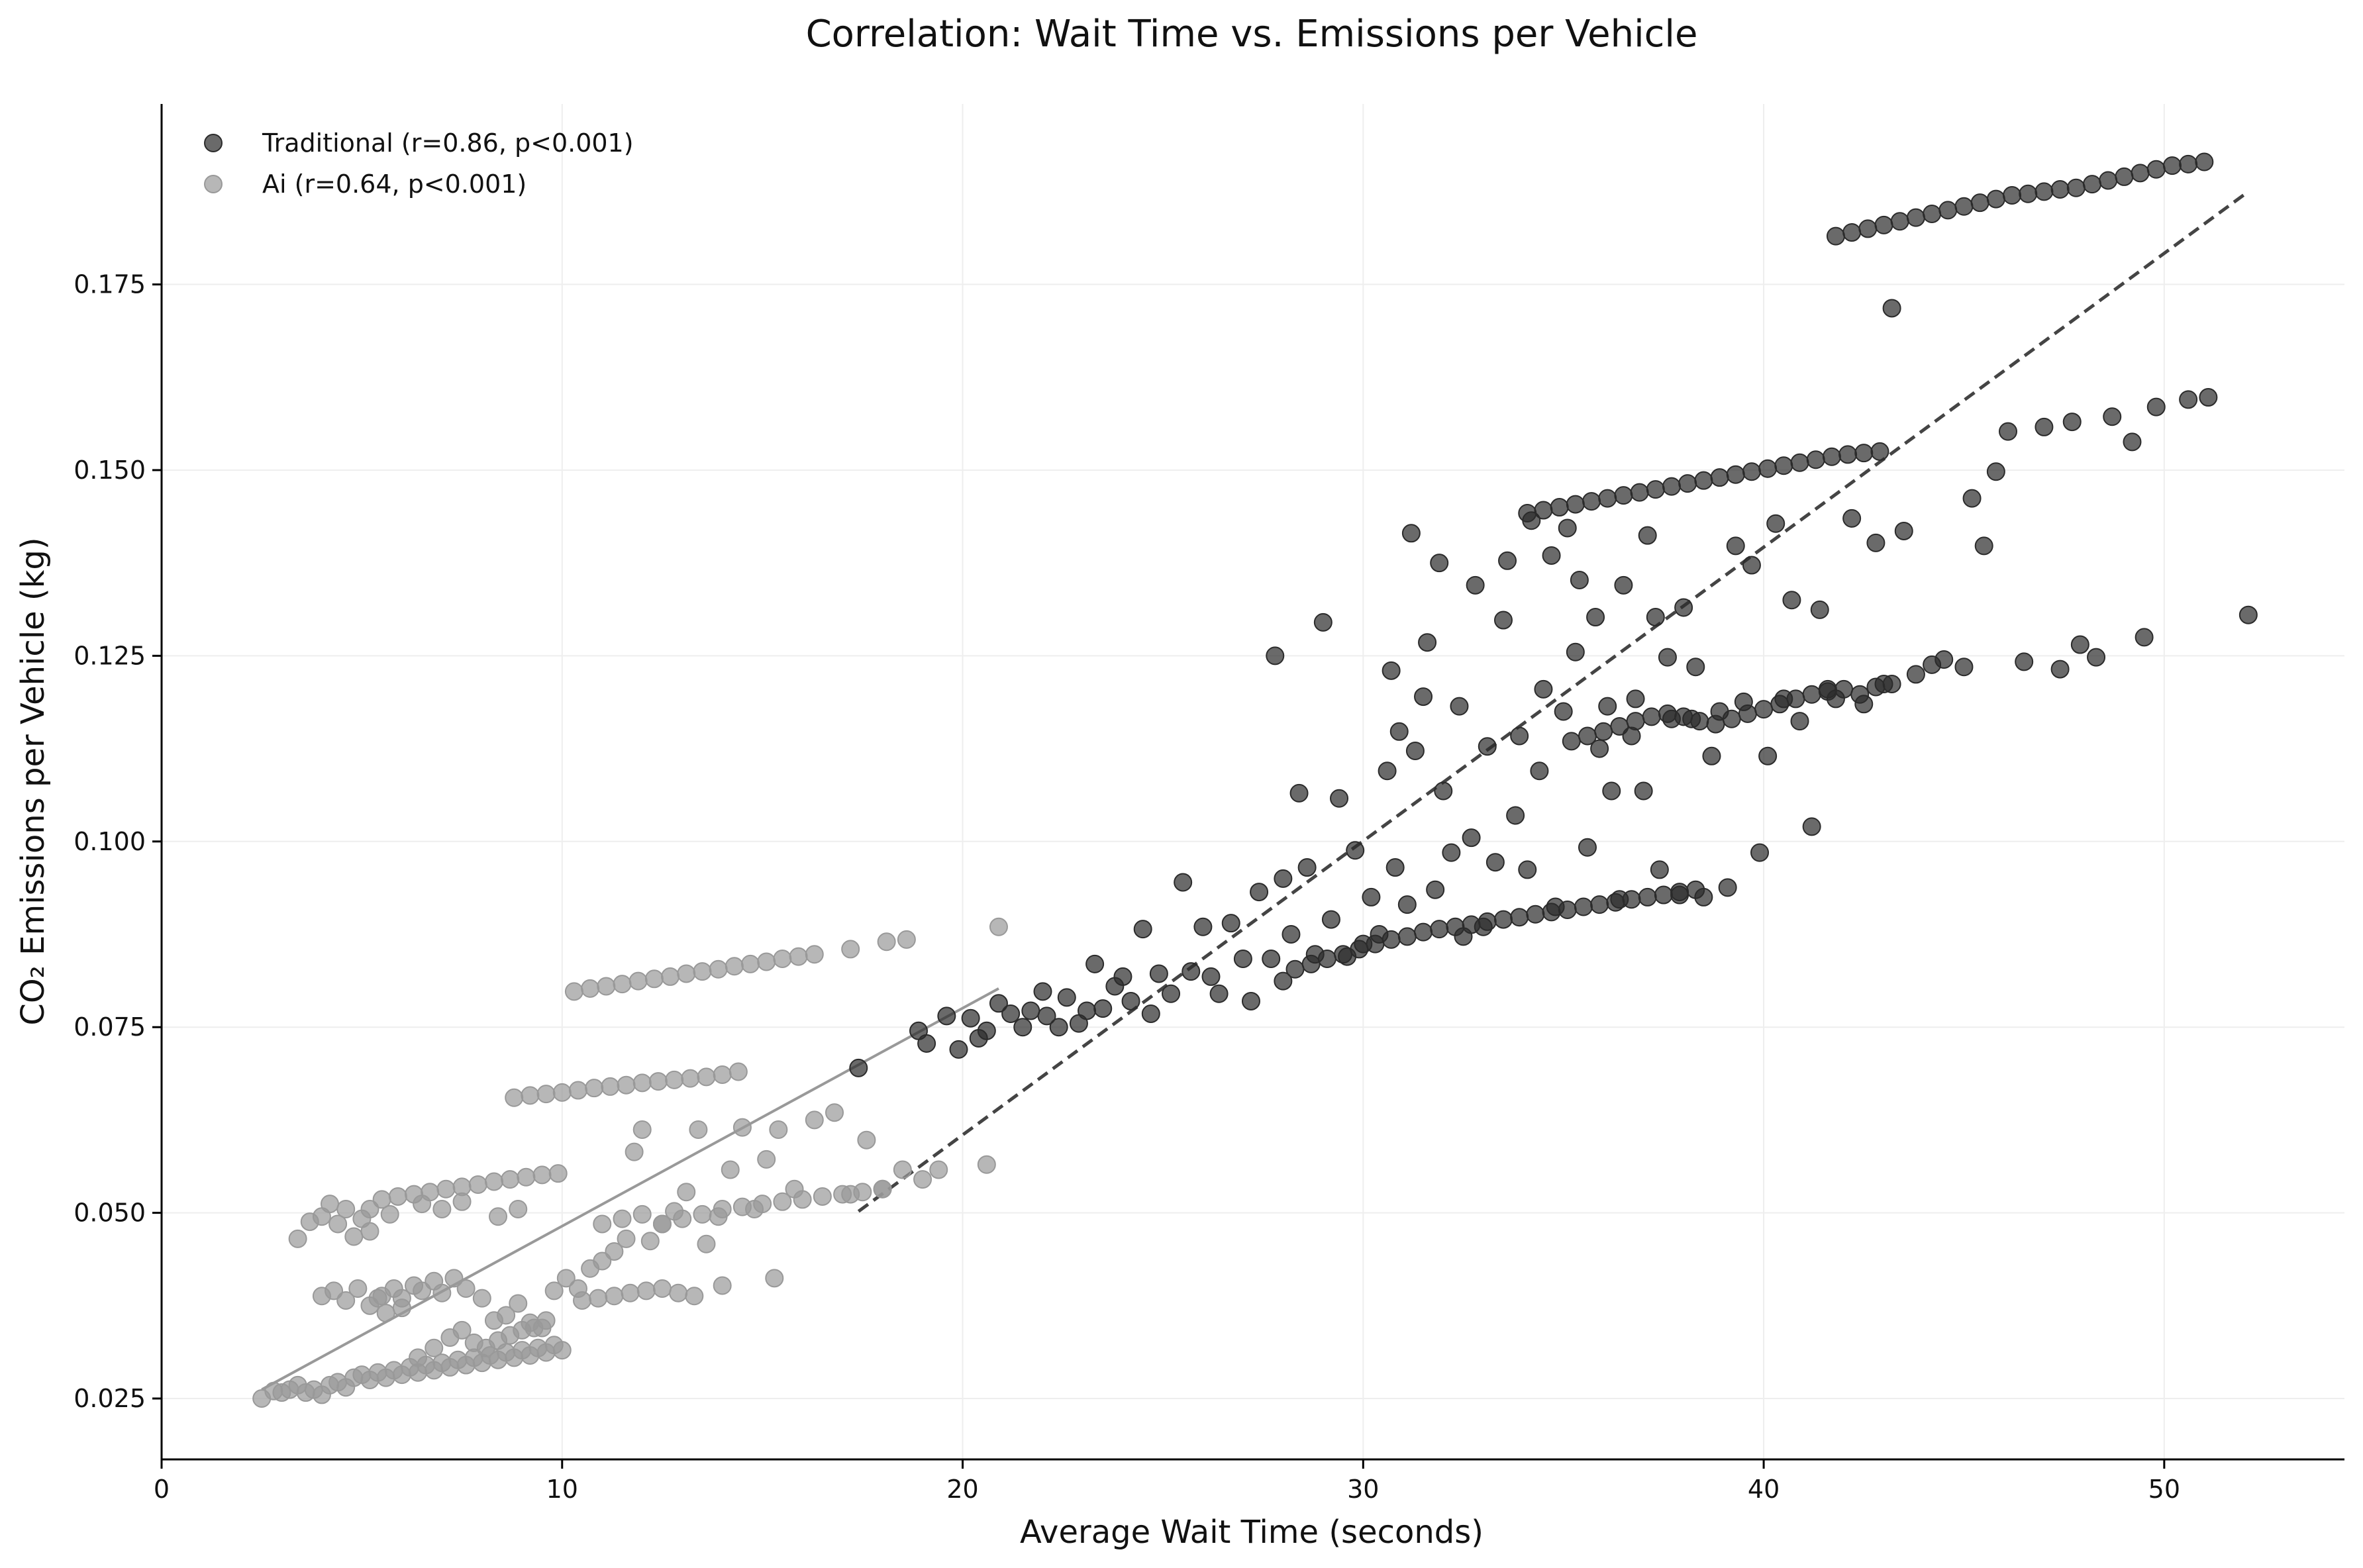  I want to click on y-tick-label: 0.175, so click(110, 284).